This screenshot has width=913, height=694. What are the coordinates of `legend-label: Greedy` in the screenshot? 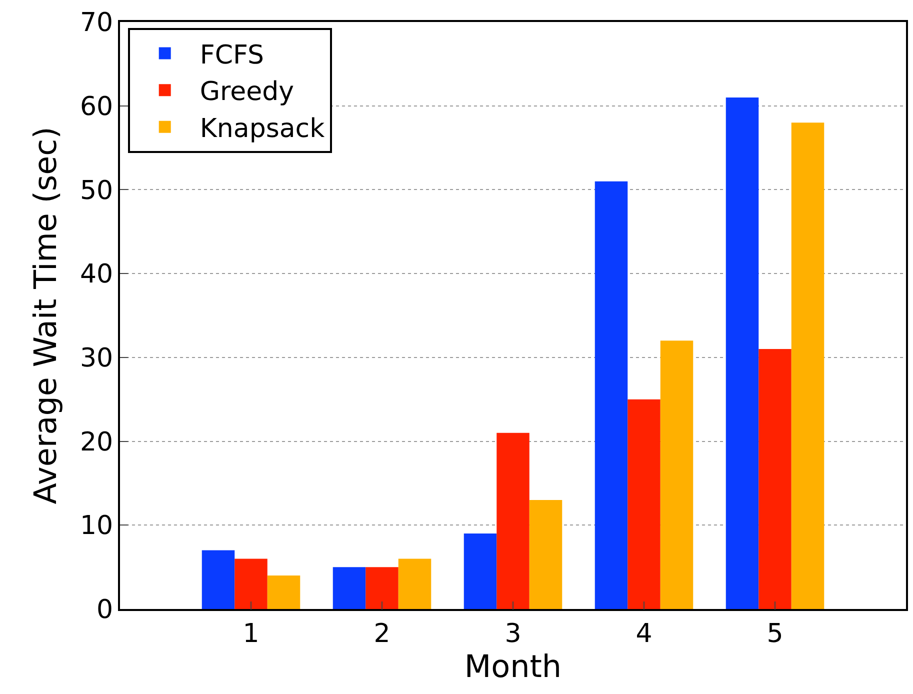 It's located at (247, 92).